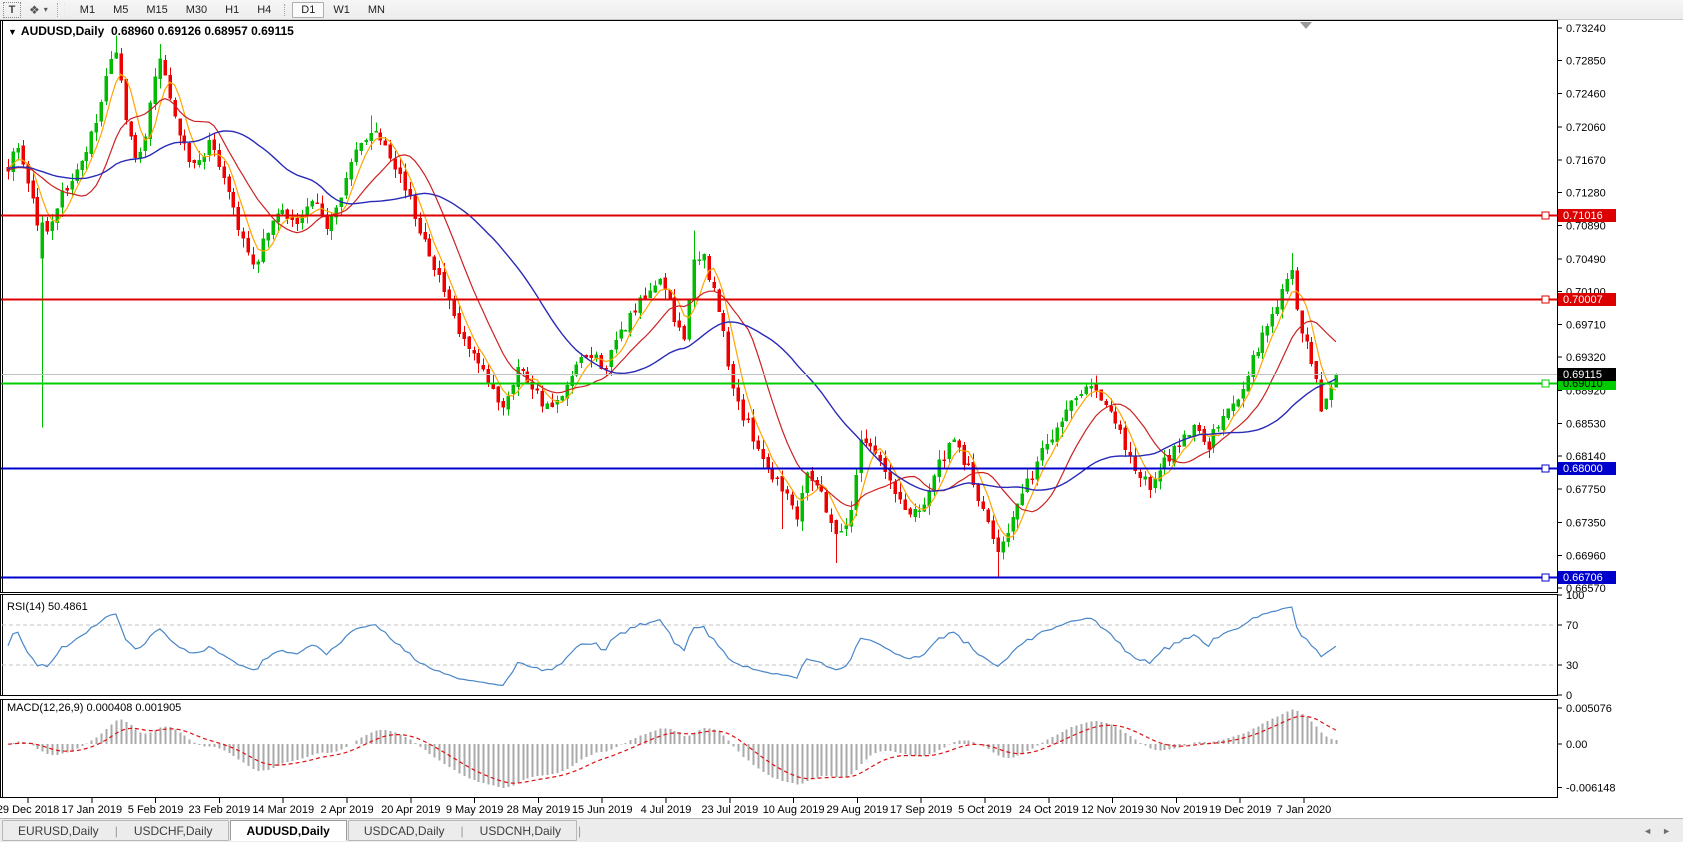  Describe the element at coordinates (921, 810) in the screenshot. I see `svg-text: 17 Sep 2019` at that location.